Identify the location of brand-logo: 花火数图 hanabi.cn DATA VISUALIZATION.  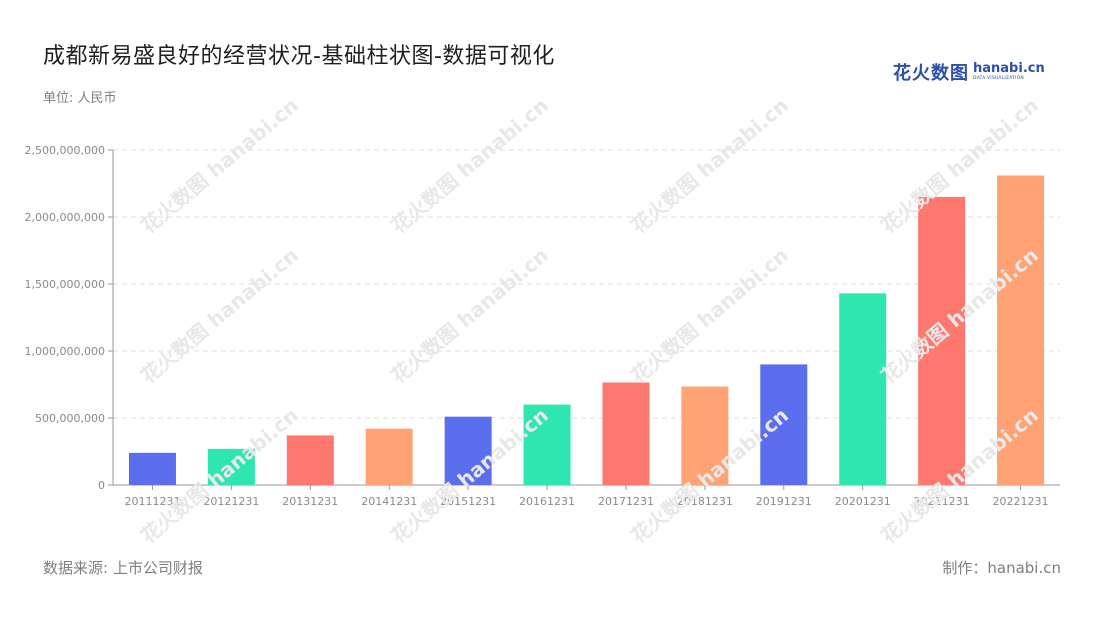
(969, 72).